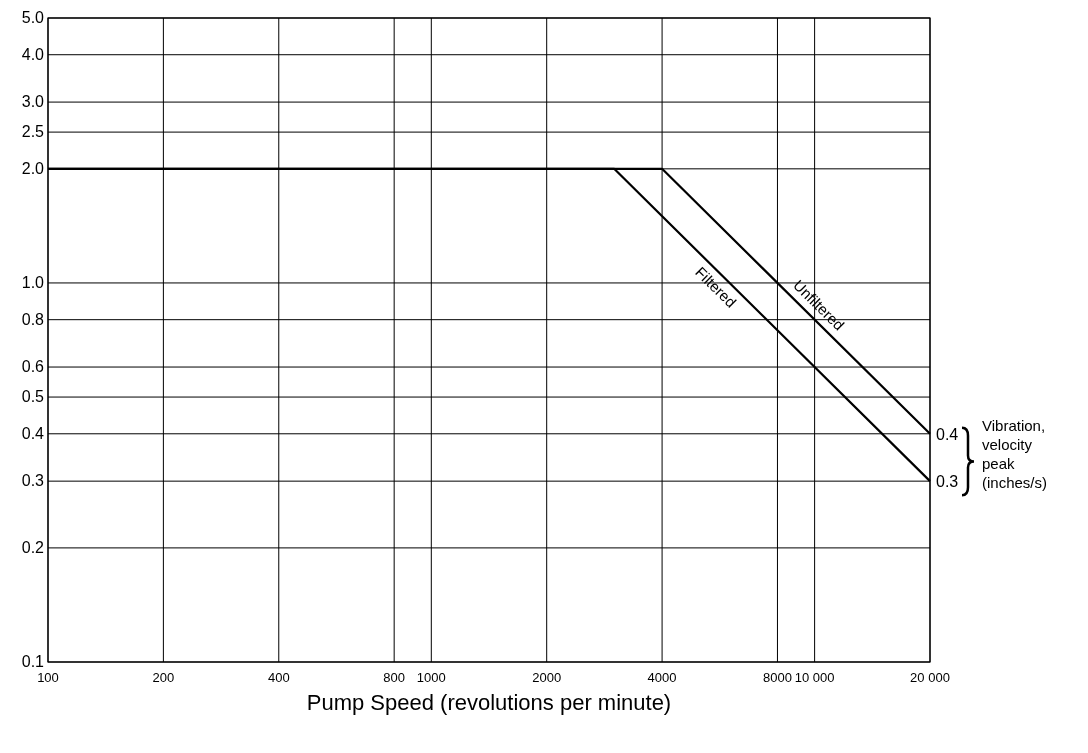 The height and width of the screenshot is (753, 1088). I want to click on x-tick-label: 400, so click(278, 677).